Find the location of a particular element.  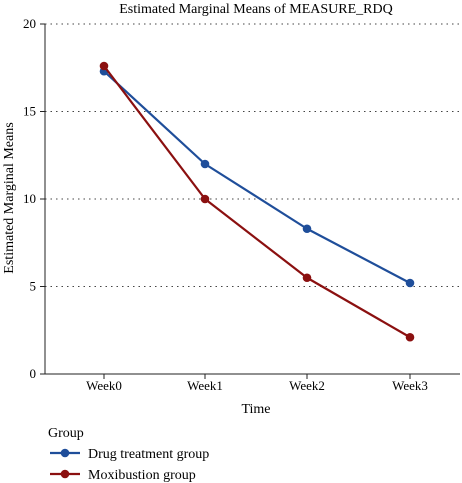

legend-label-2: Moxibustion group is located at coordinates (142, 475).